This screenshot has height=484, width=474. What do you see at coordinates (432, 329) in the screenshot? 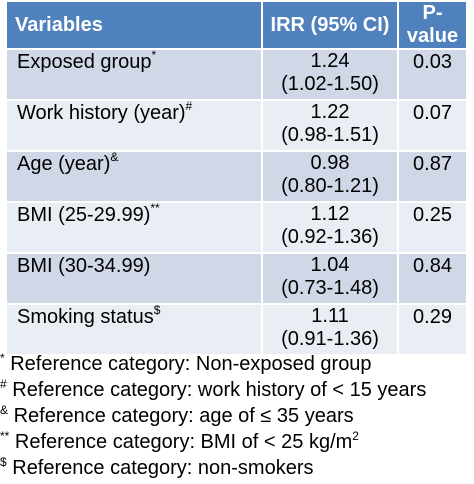
I see `p-value-cell: 0.29` at bounding box center [432, 329].